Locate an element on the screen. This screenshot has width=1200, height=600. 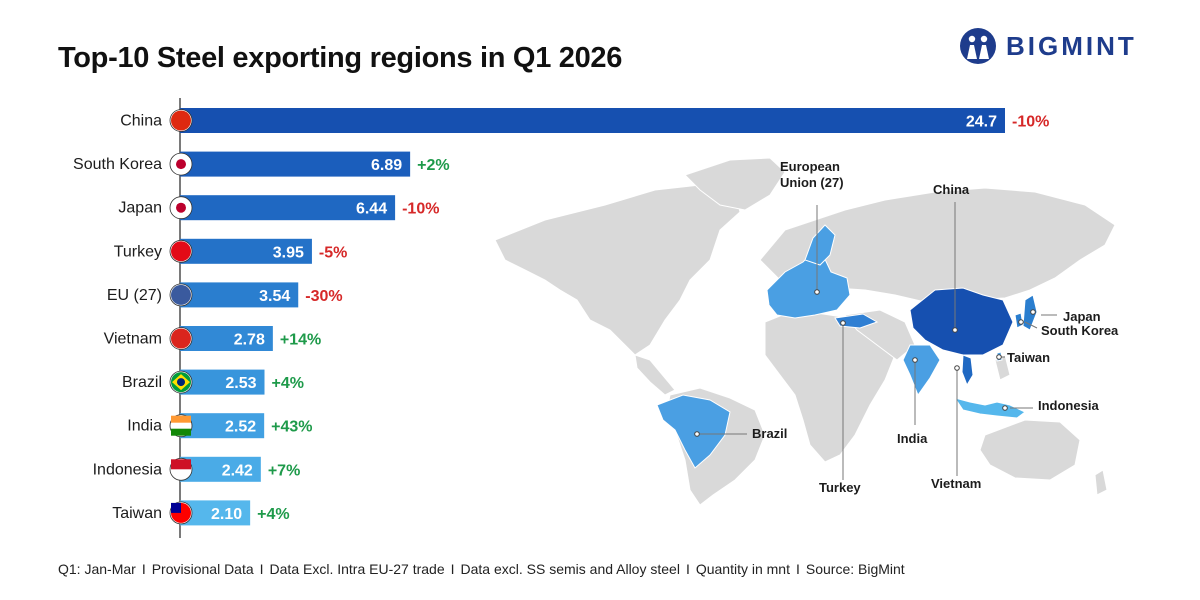
map-label-turkey: Turkey is located at coordinates (840, 487).